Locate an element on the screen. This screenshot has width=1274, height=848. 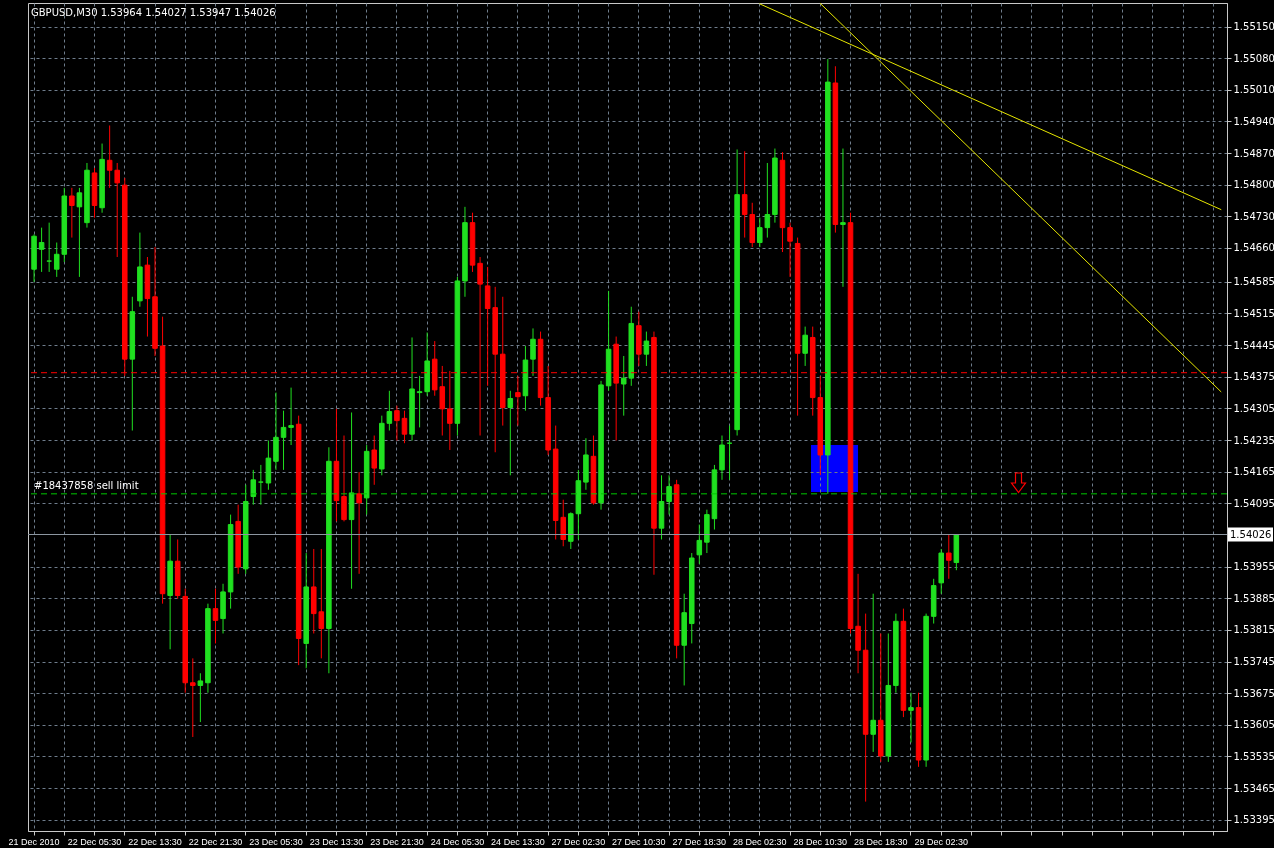
y-tick-label: 1.54375 is located at coordinates (1253, 377).